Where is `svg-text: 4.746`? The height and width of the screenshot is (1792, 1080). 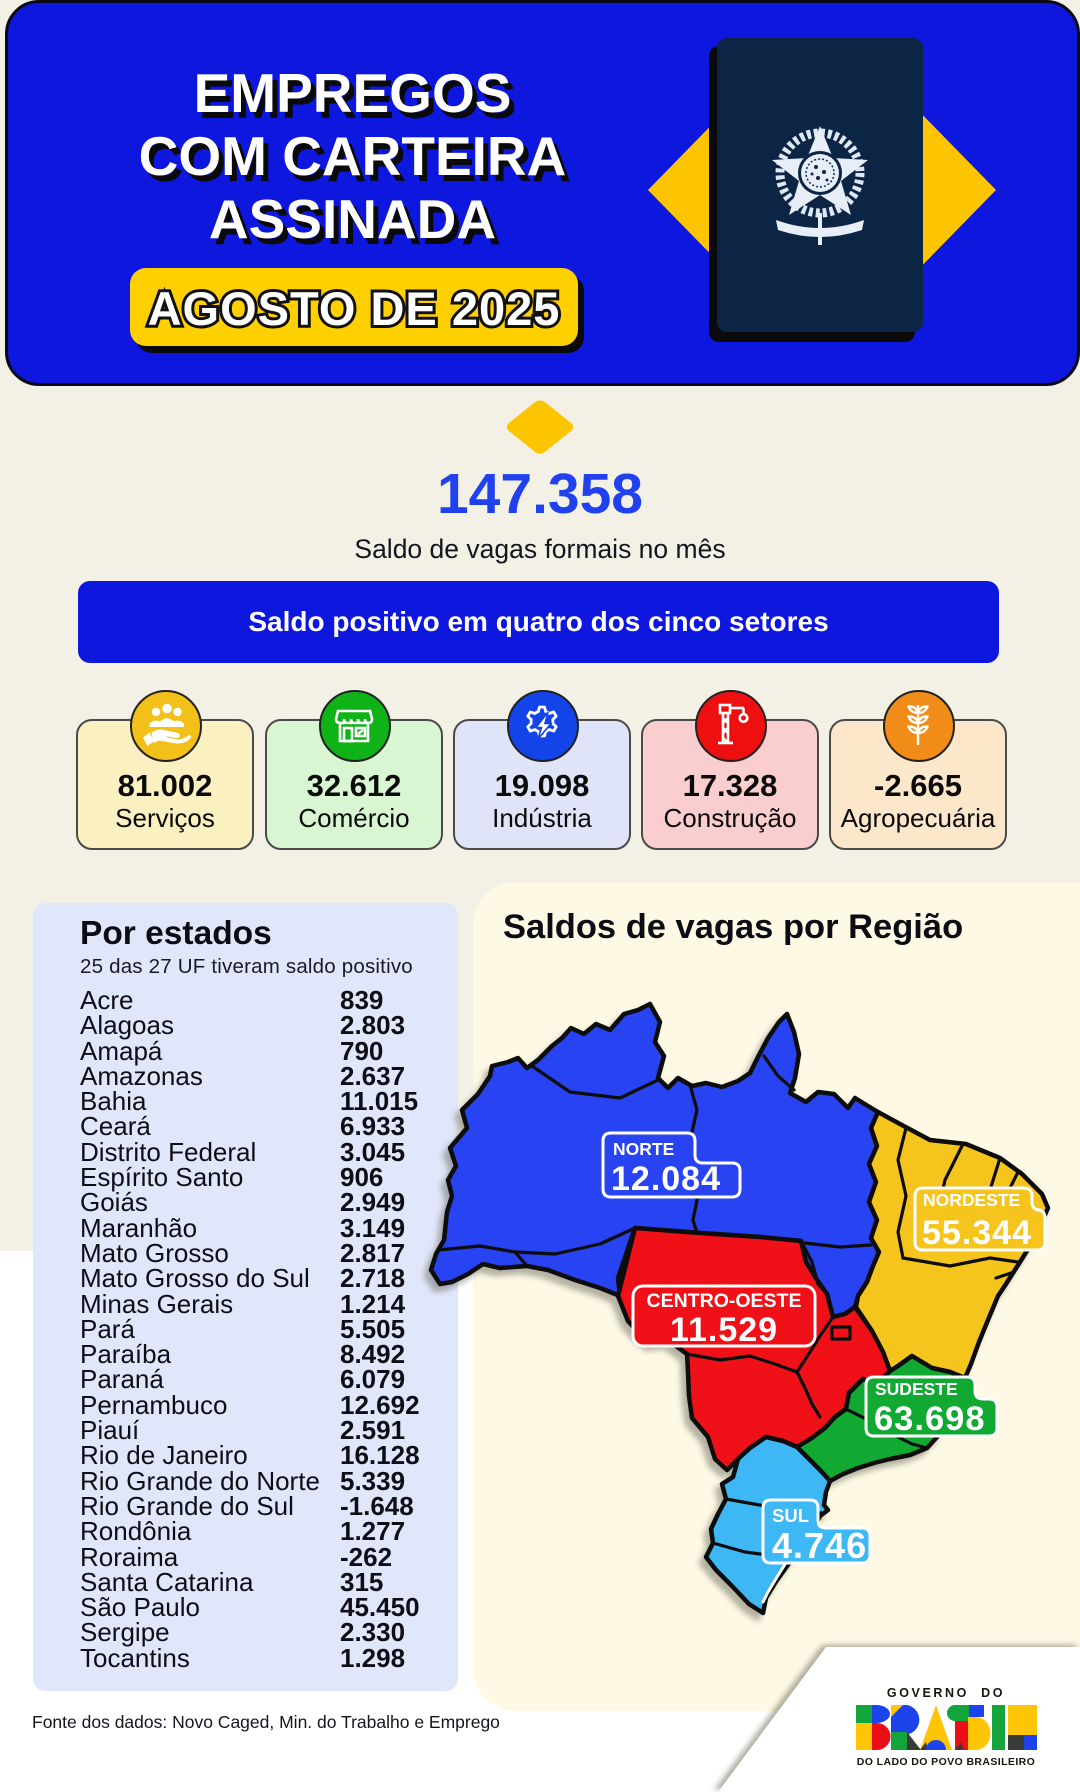
svg-text: 4.746 is located at coordinates (819, 1545).